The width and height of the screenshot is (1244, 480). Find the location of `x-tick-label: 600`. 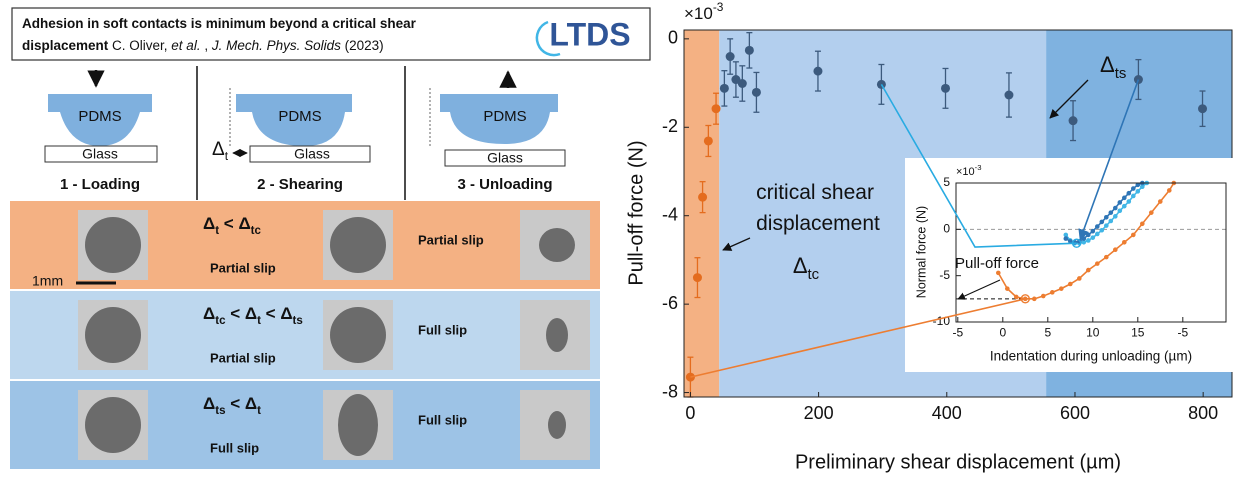

x-tick-label: 600 is located at coordinates (1075, 413).